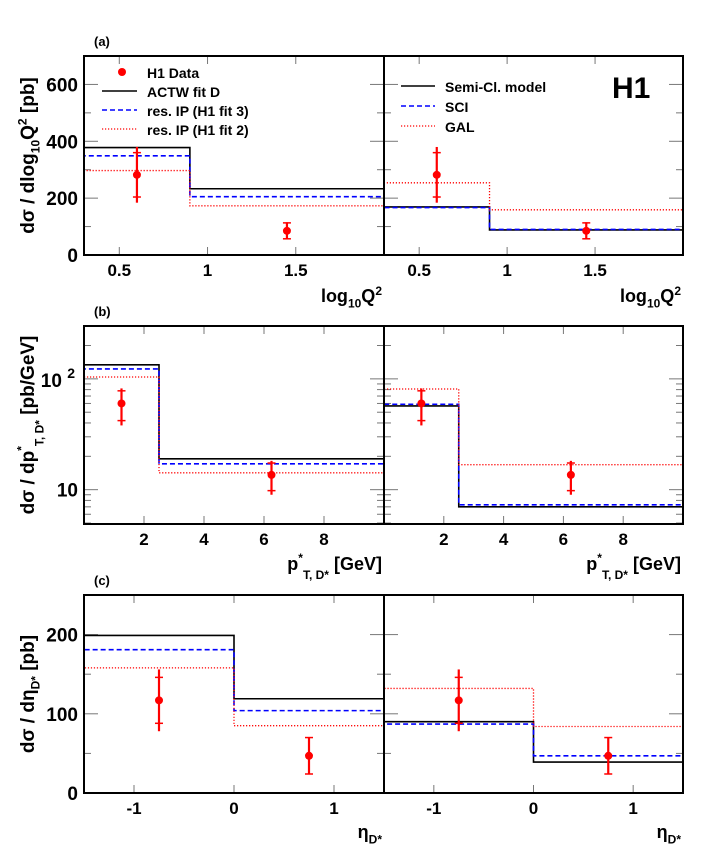  Describe the element at coordinates (102, 580) in the screenshot. I see `panel-label: (c)` at that location.